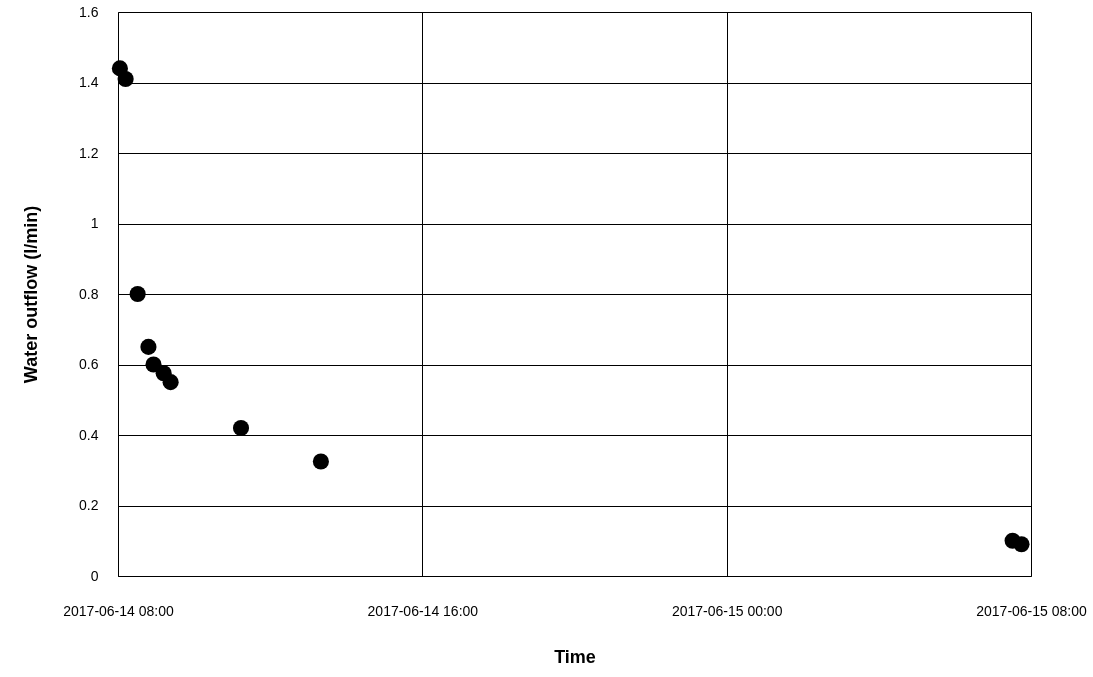 The image size is (1093, 677). What do you see at coordinates (94, 223) in the screenshot?
I see `y-tick-label: 1` at bounding box center [94, 223].